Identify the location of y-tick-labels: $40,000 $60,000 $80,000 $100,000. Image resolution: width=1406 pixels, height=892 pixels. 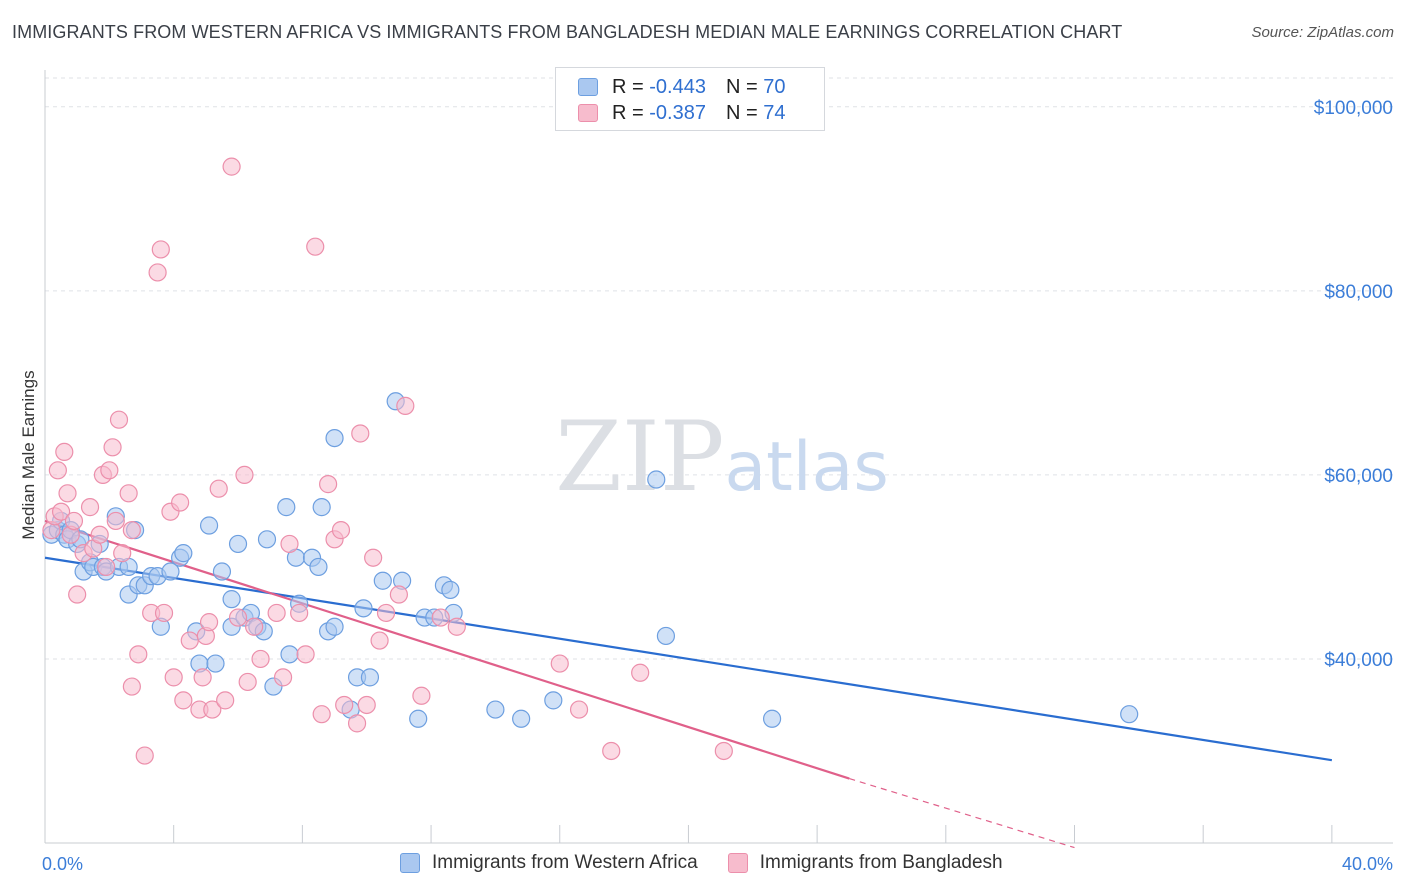
(1353, 384).